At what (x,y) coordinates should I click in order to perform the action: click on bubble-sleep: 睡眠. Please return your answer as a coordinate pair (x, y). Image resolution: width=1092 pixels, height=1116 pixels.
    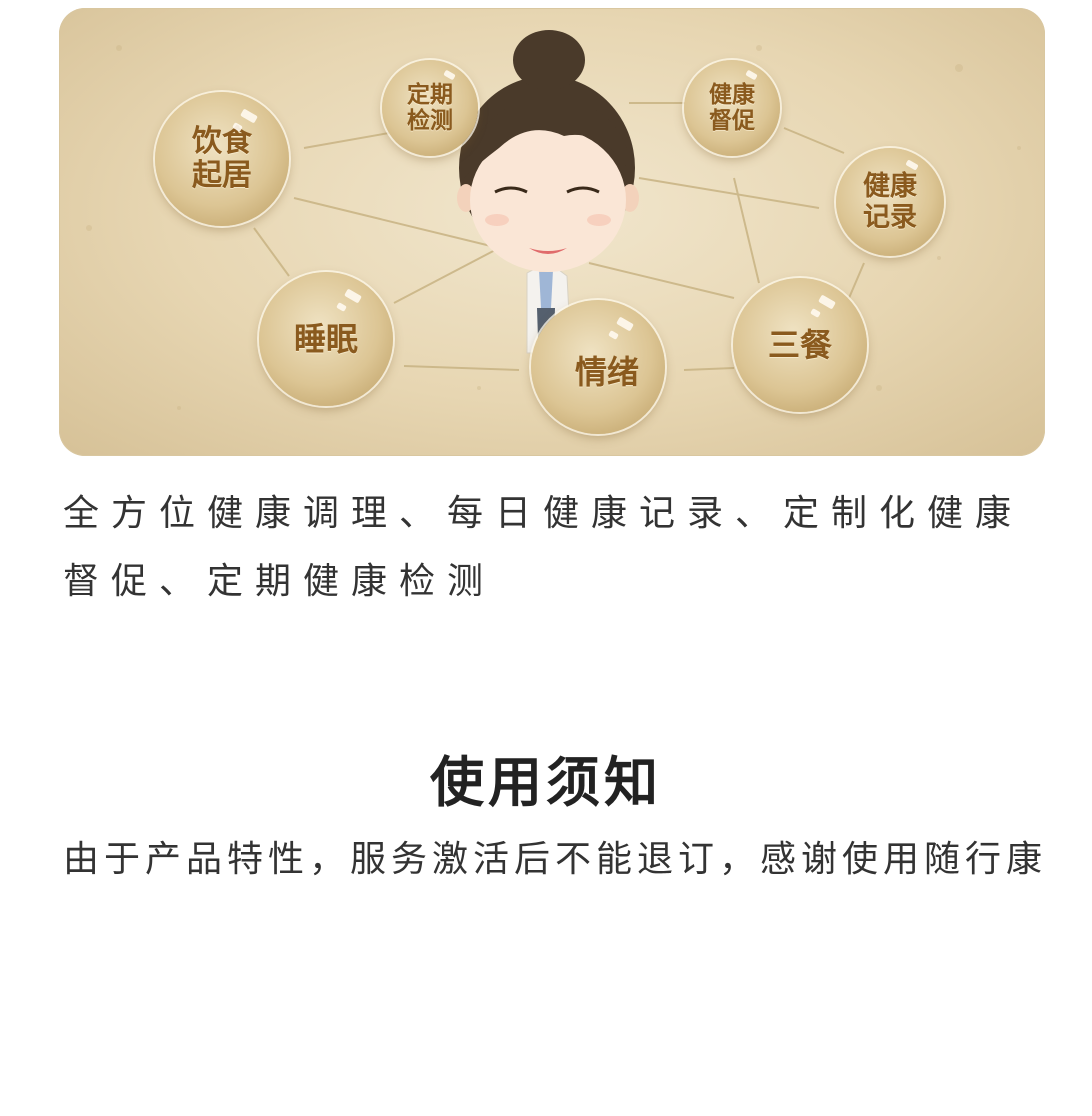
    Looking at the image, I should click on (326, 339).